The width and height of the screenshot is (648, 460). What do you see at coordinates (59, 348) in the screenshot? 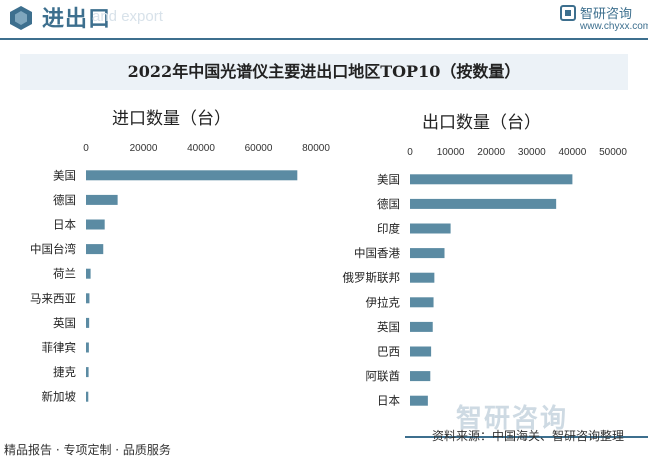
I see `import-category-label: 菲律宾` at bounding box center [59, 348].